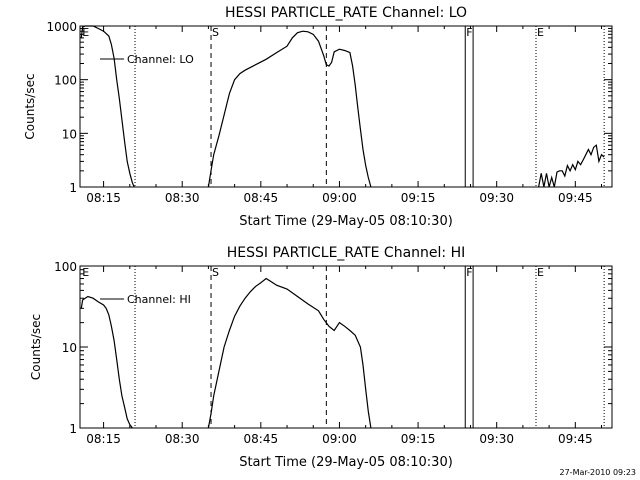 The width and height of the screenshot is (640, 480). What do you see at coordinates (346, 13) in the screenshot?
I see `chart-title: HESSI PARTICLE_RATE Channel: LO` at bounding box center [346, 13].